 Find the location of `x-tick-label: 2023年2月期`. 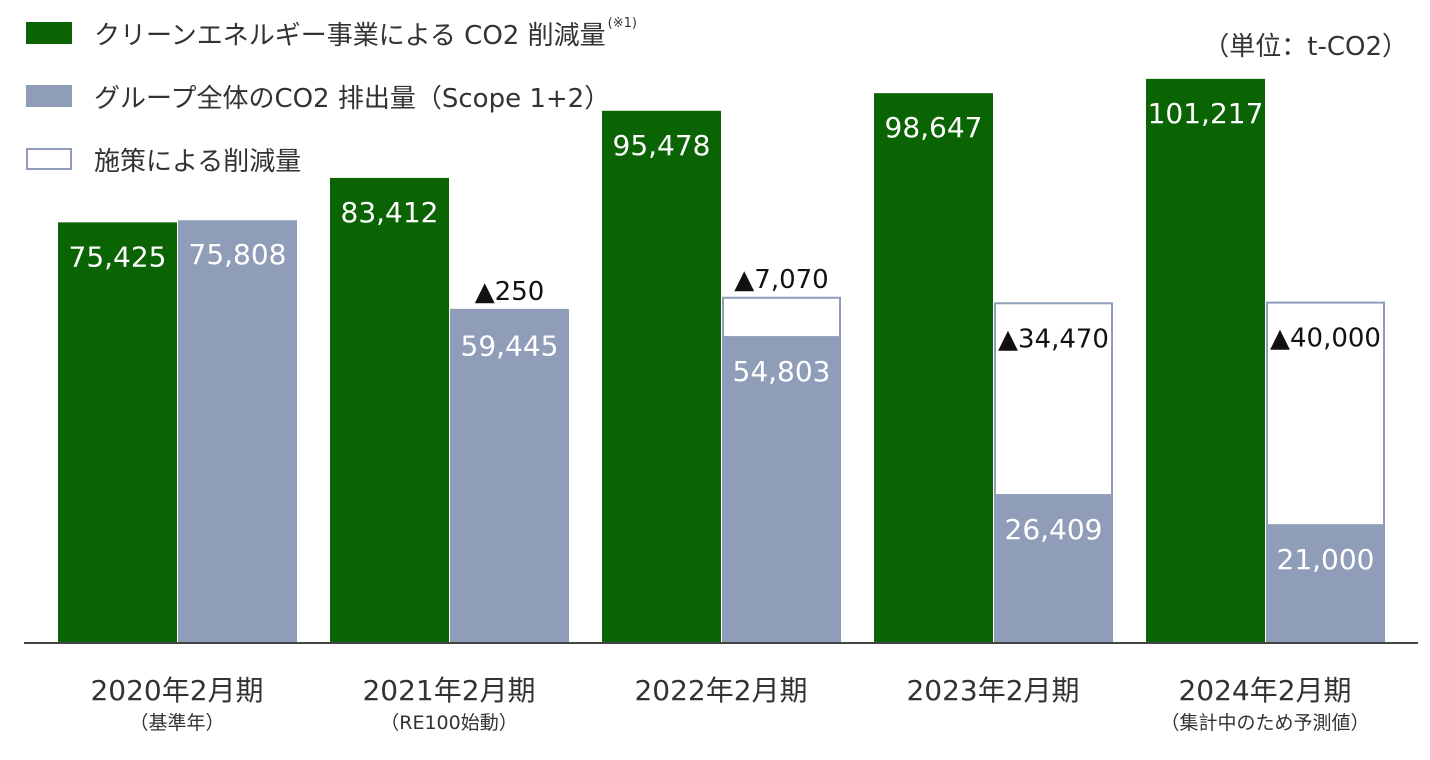

x-tick-label: 2023年2月期 is located at coordinates (992, 690).